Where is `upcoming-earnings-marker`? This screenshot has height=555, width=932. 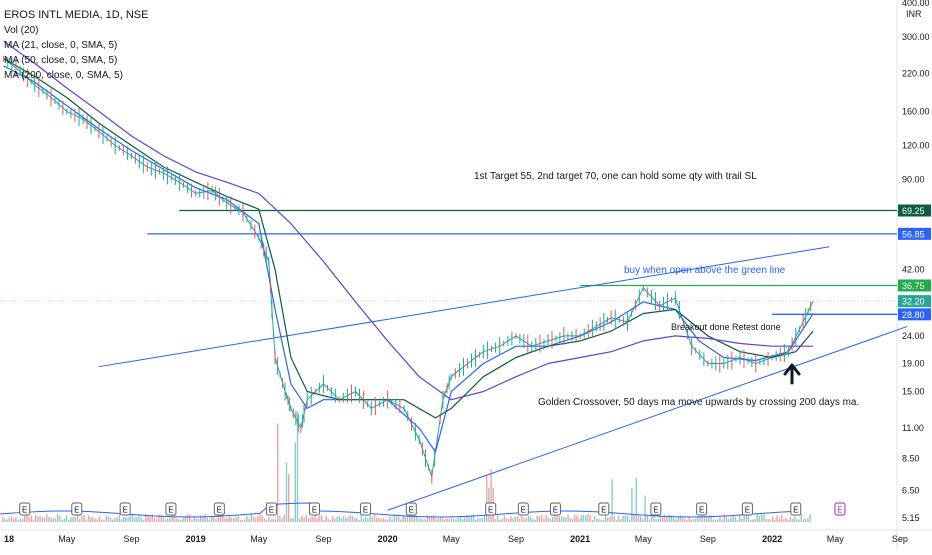
upcoming-earnings-marker is located at coordinates (840, 509).